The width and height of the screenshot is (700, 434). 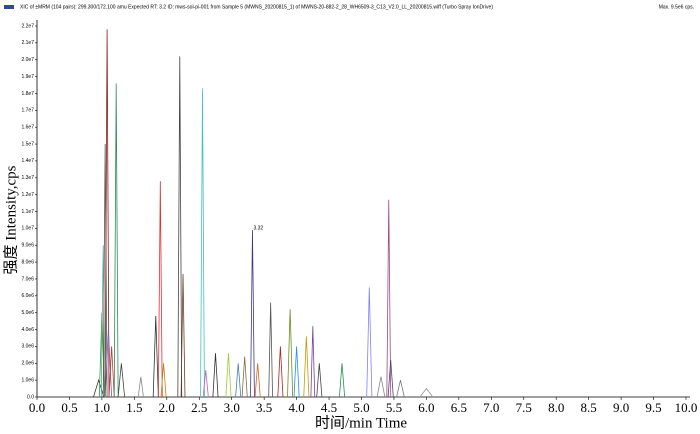 What do you see at coordinates (27, 330) in the screenshot?
I see `y-tick-label: 4.0e6` at bounding box center [27, 330].